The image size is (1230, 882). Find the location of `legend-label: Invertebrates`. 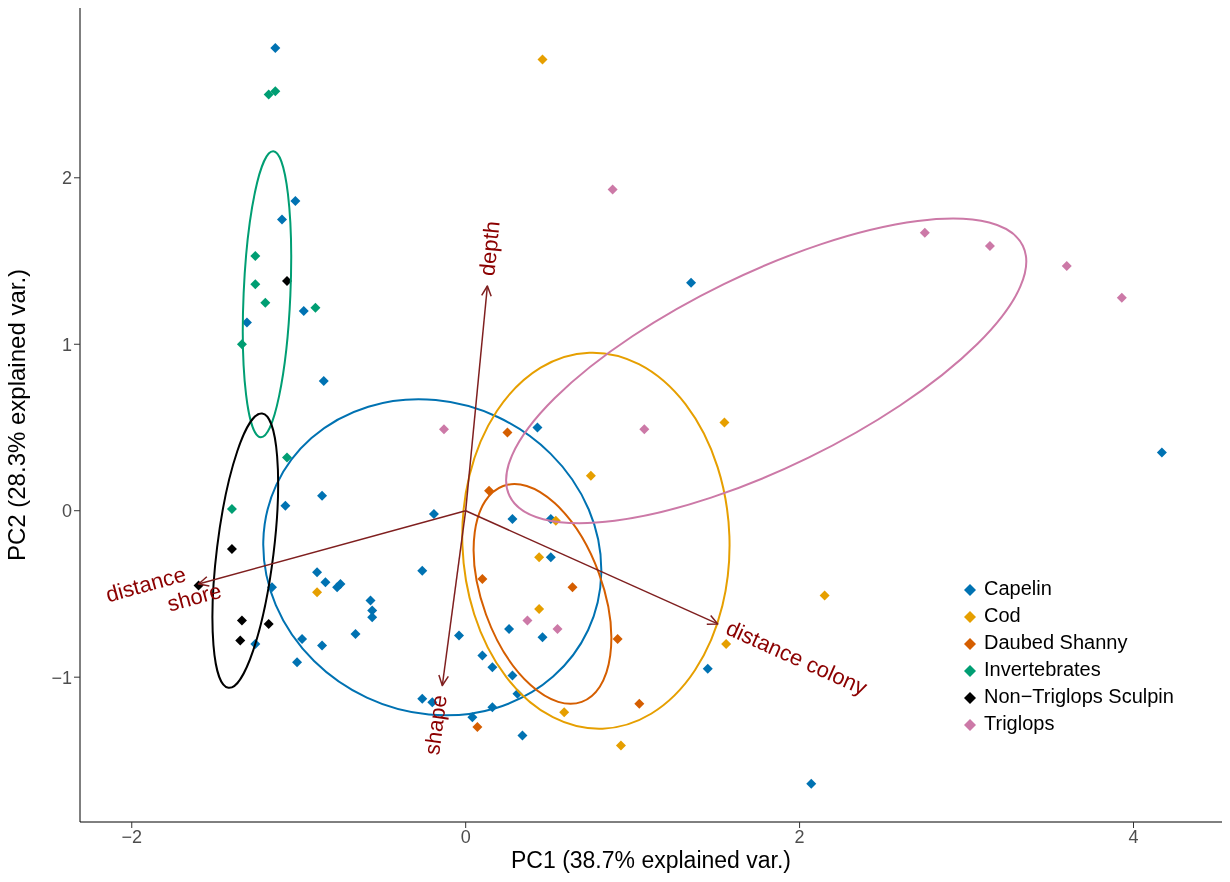

legend-label: Invertebrates is located at coordinates (1042, 669).